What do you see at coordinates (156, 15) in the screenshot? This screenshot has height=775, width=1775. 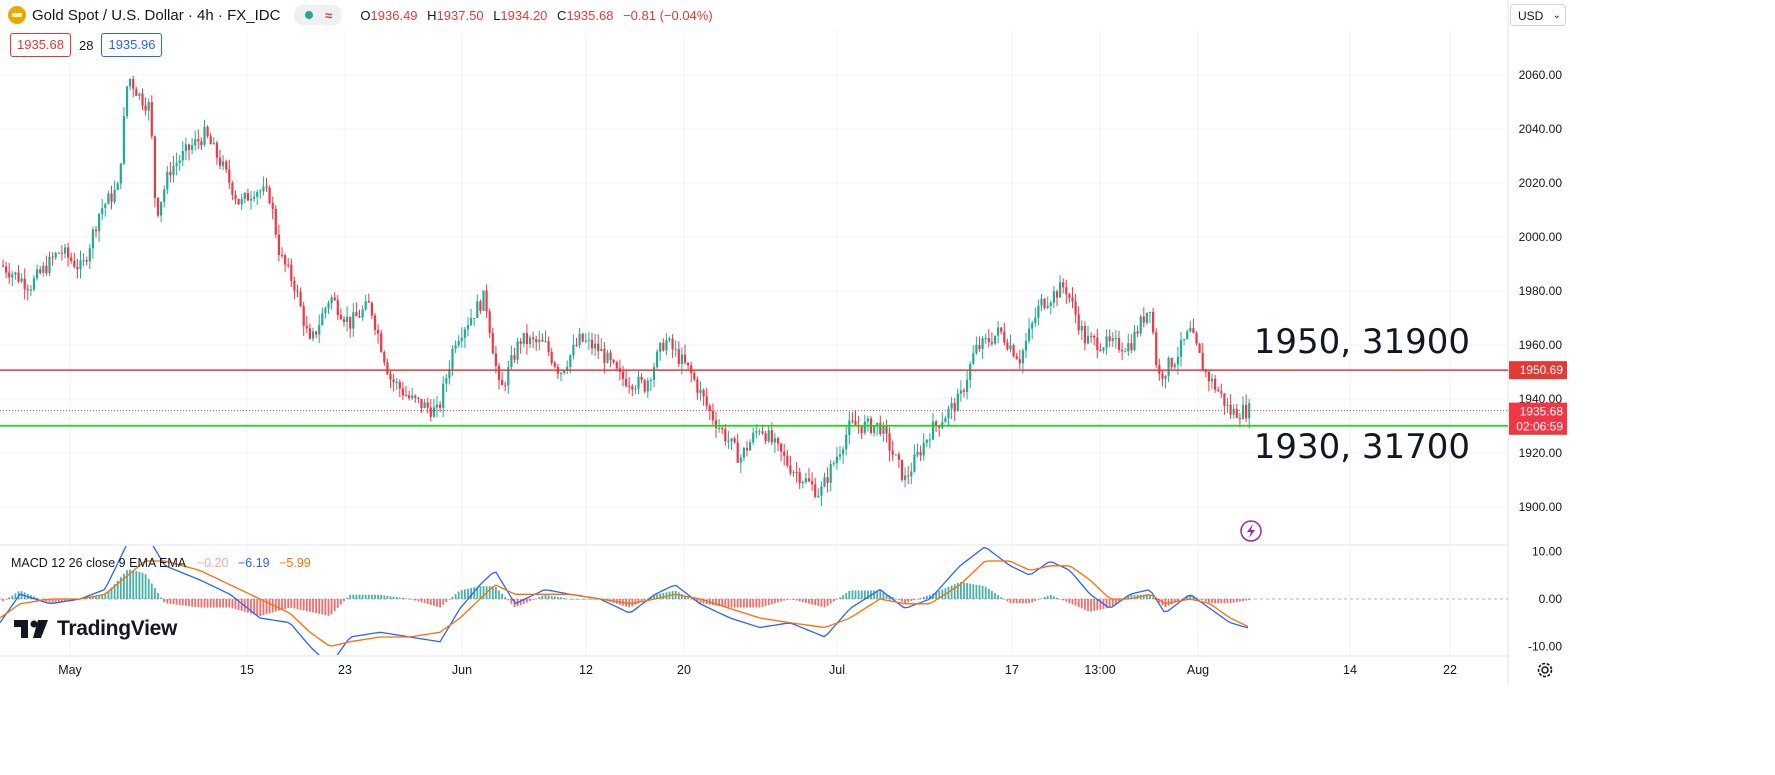 I see `symbol-title: Gold Spot / U.S. Dollar · 4h · FX_IDC` at bounding box center [156, 15].